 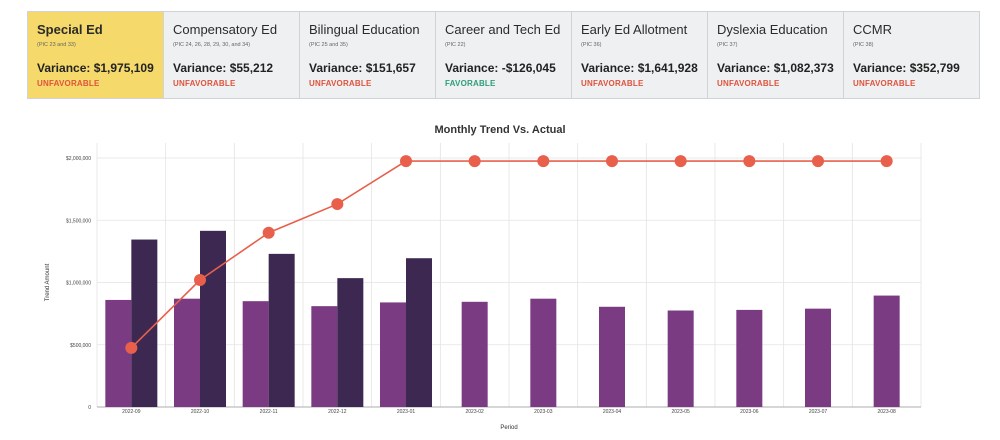 What do you see at coordinates (328, 45) in the screenshot?
I see `card-subtitle: (PIC 25 and 35)` at bounding box center [328, 45].